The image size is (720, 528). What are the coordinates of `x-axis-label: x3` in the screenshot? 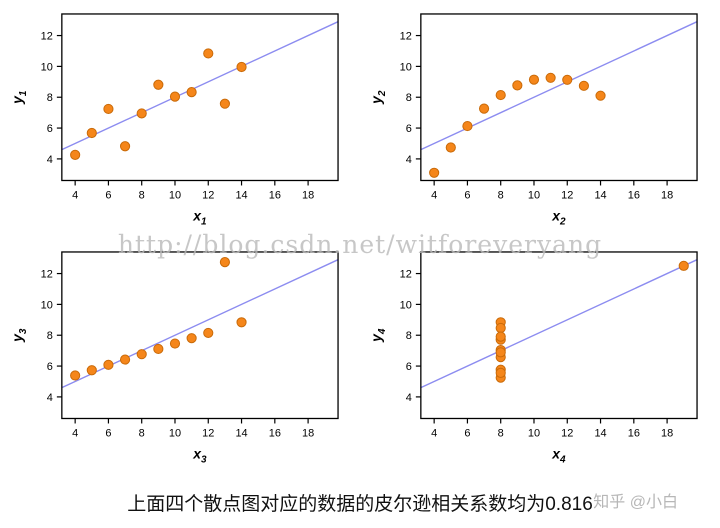 It's located at (199, 456).